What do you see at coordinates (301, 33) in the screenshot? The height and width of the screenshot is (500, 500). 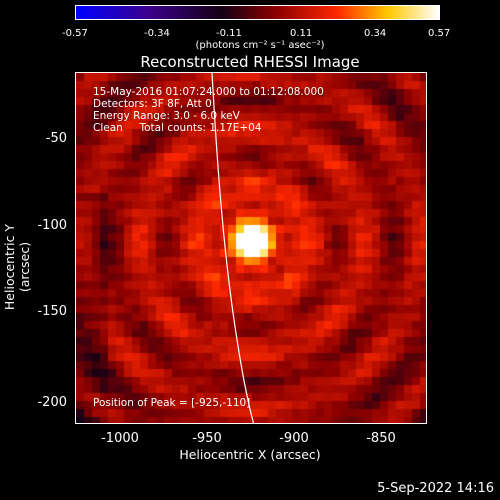 I see `colorbar-tick-label: 0.11` at bounding box center [301, 33].